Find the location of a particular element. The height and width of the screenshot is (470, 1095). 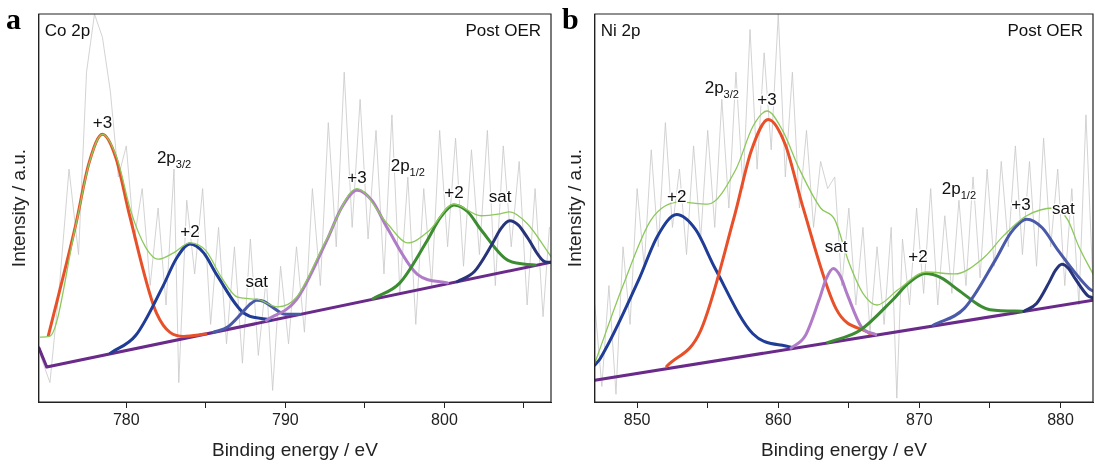

x-tick-label: 870 is located at coordinates (919, 420).